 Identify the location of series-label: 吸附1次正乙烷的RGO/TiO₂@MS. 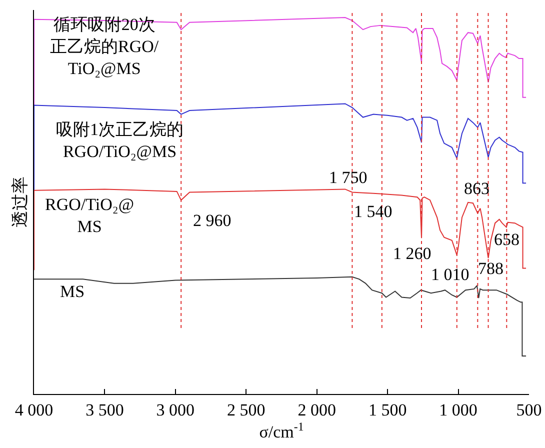
(120, 141).